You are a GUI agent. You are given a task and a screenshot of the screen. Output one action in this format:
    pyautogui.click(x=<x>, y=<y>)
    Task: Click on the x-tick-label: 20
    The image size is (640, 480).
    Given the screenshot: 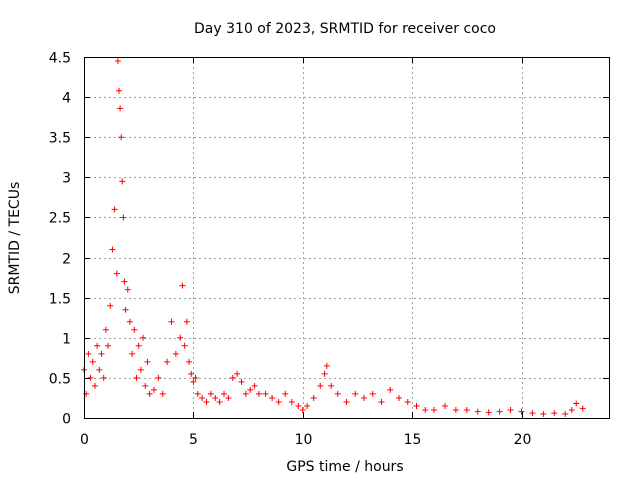 What is the action you would take?
    pyautogui.click(x=523, y=440)
    